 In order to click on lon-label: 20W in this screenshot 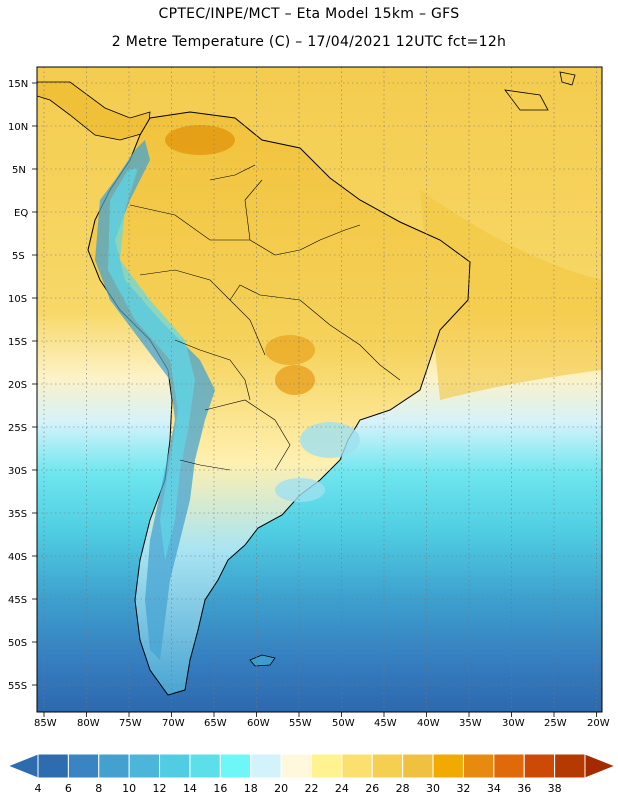, I will do `click(598, 723)`.